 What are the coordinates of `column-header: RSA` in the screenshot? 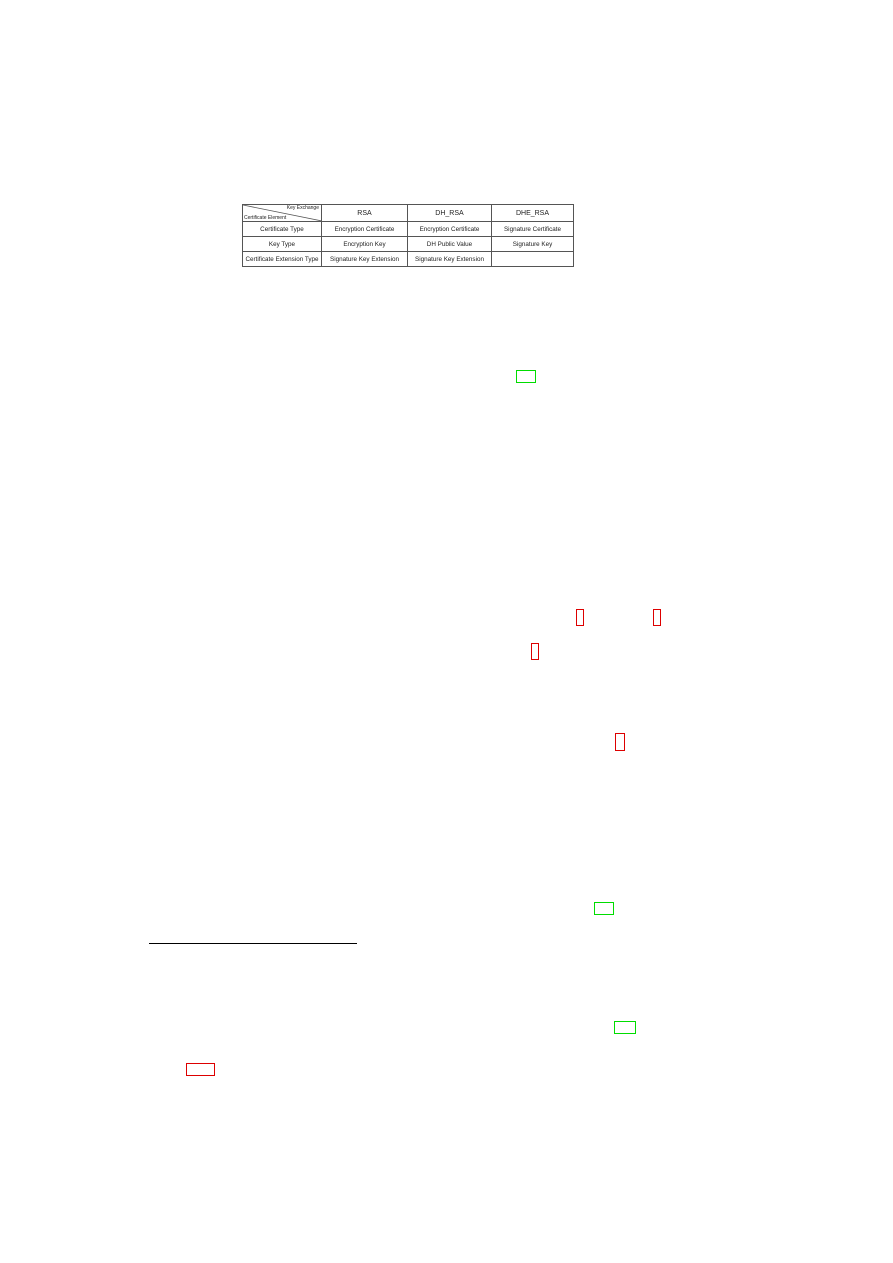 It's located at (364, 213).